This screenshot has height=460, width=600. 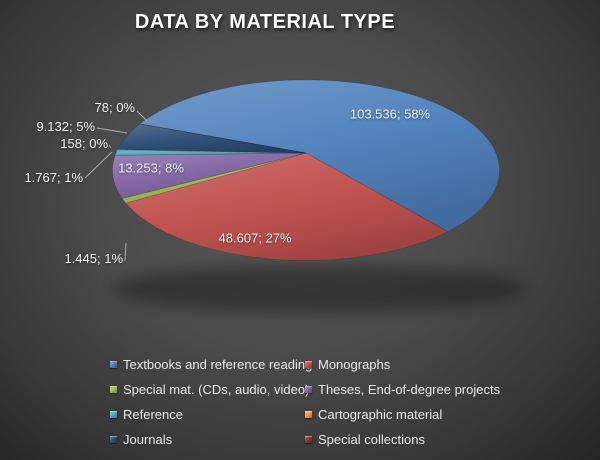 I want to click on legend-item-theses: Theses, End-of-degree projects, so click(x=402, y=389).